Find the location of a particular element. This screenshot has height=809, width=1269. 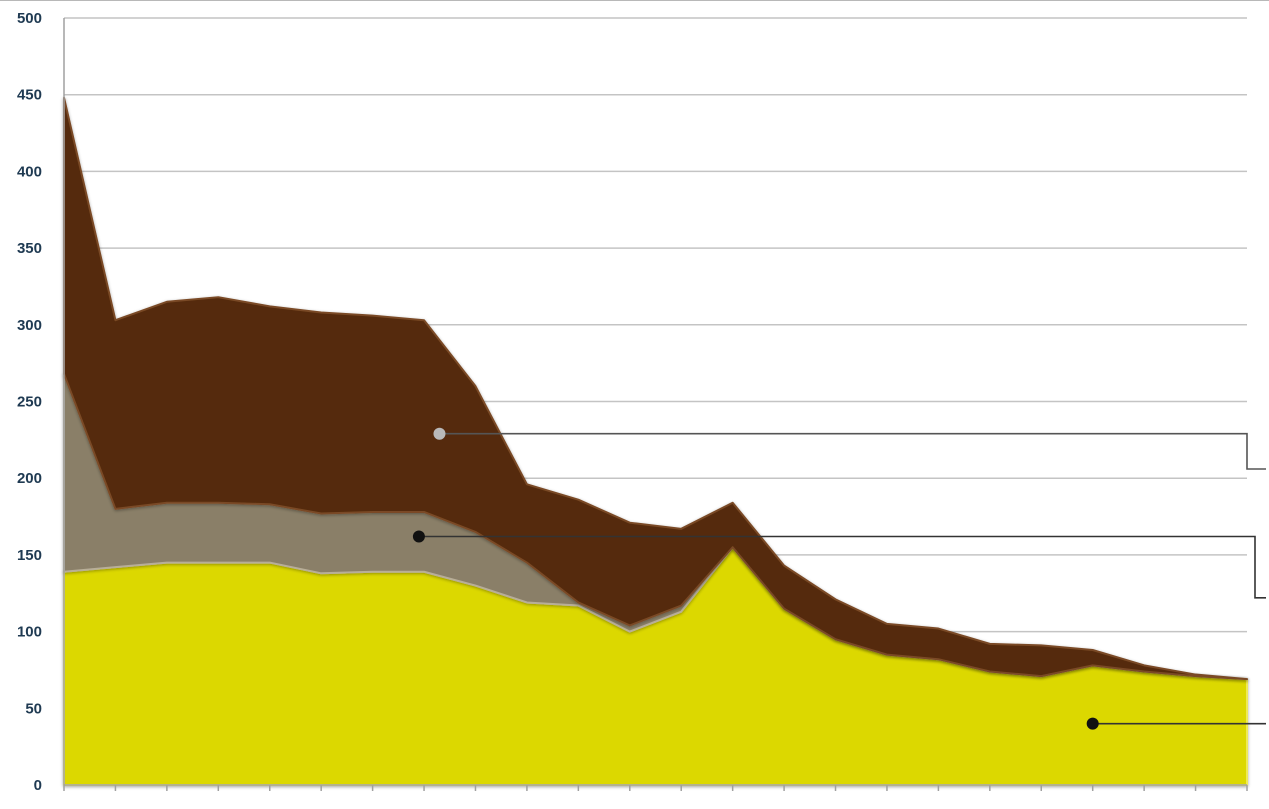

y-tick-label: 100 is located at coordinates (29, 632).